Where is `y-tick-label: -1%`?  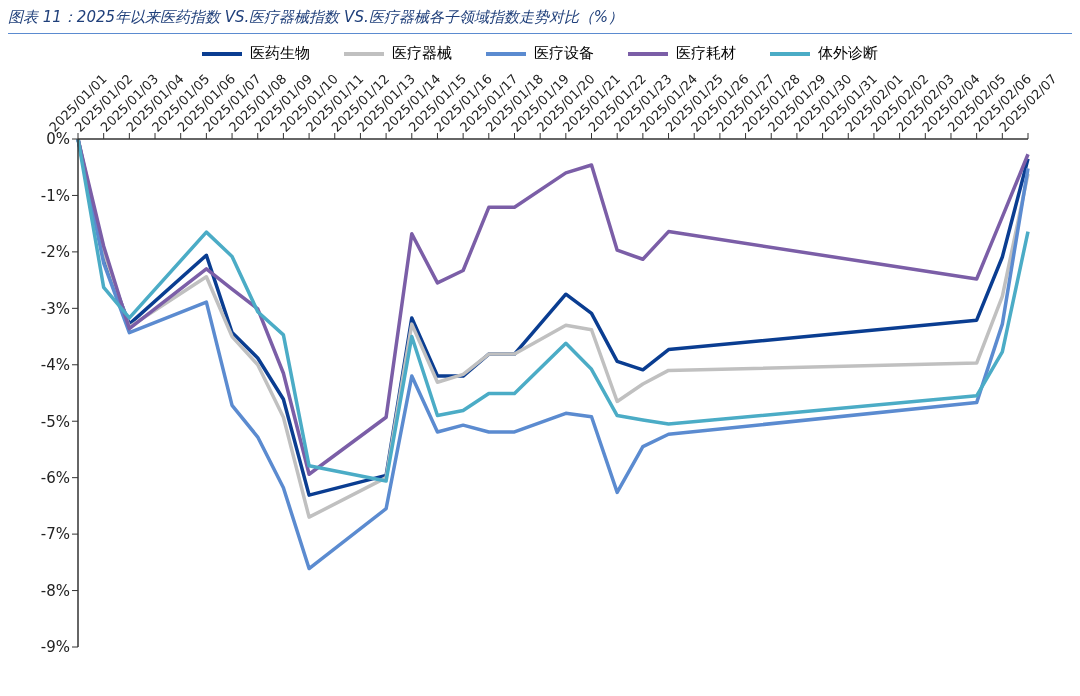 y-tick-label: -1% is located at coordinates (55, 195).